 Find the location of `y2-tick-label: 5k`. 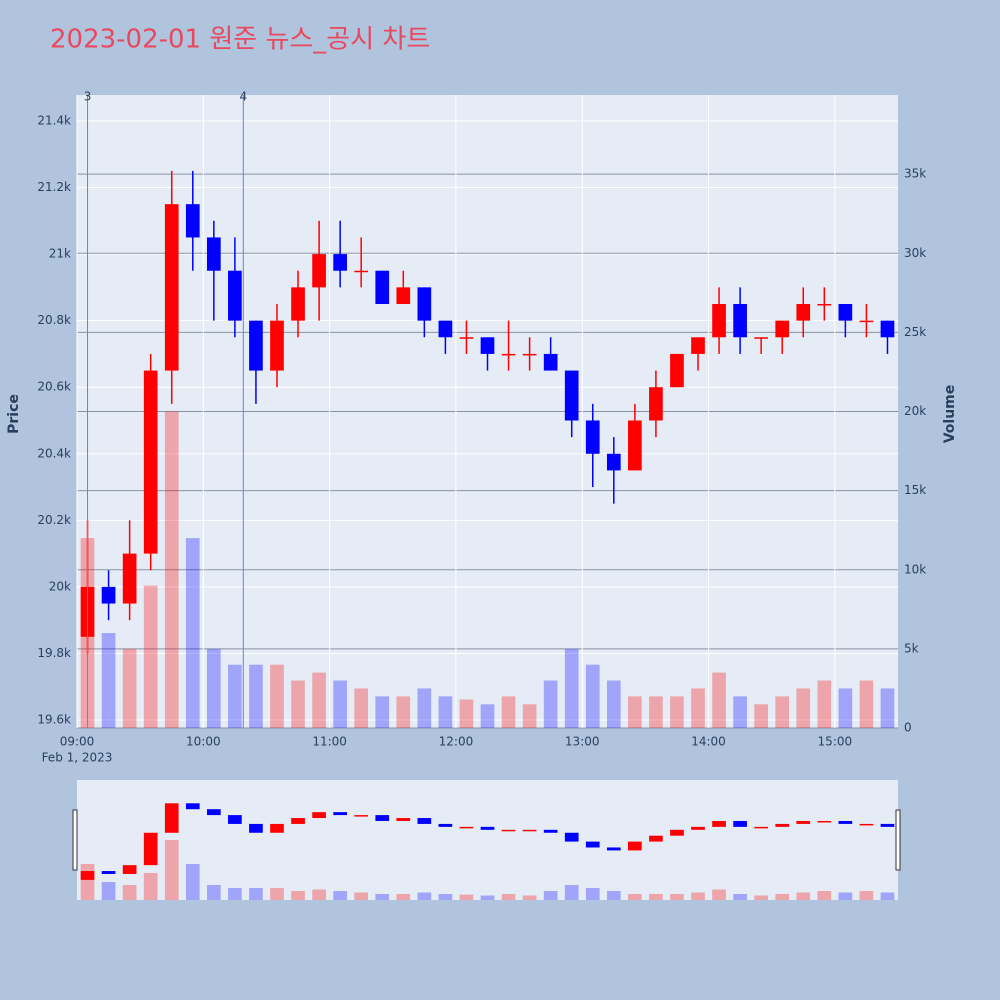

y2-tick-label: 5k is located at coordinates (911, 648).